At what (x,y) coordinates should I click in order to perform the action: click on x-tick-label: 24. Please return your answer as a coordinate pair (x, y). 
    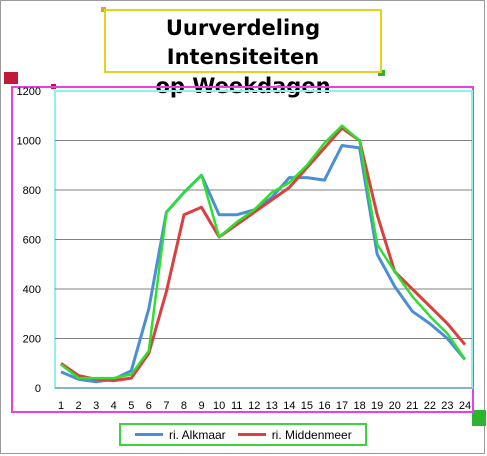
    Looking at the image, I should click on (465, 406).